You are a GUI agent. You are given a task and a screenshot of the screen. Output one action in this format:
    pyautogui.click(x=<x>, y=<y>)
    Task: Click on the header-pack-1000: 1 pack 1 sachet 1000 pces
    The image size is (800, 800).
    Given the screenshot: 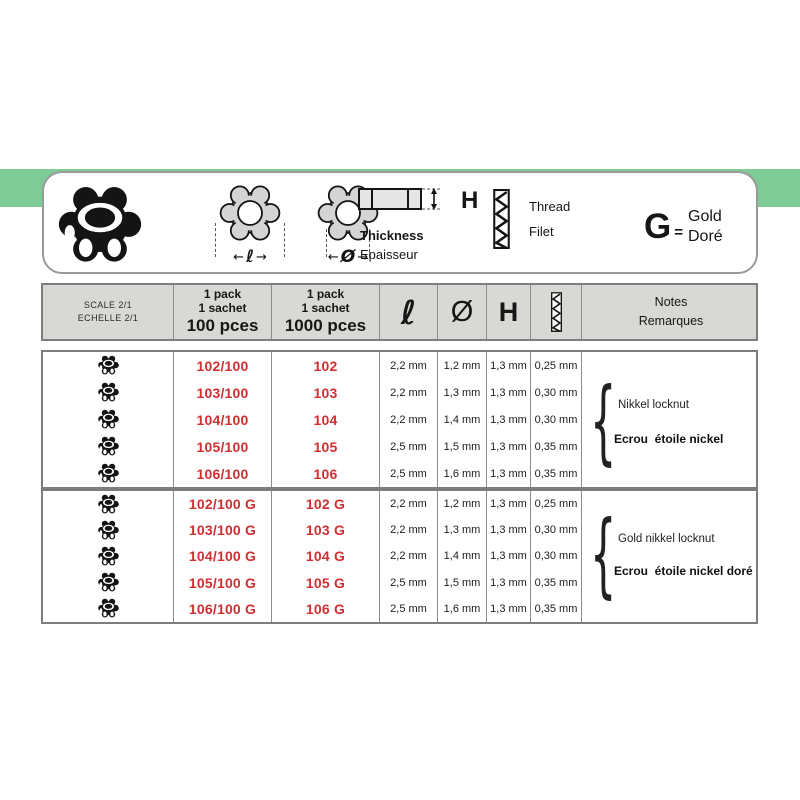 What is the action you would take?
    pyautogui.click(x=326, y=312)
    